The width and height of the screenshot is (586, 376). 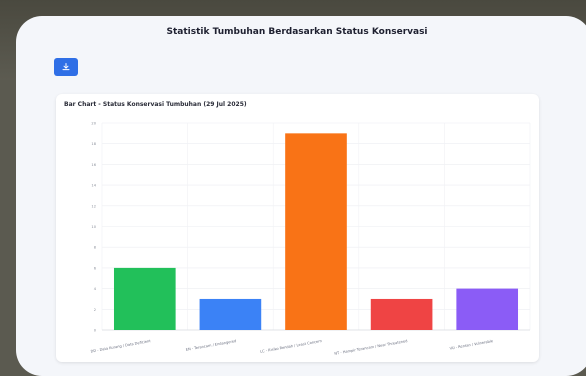 I want to click on y-tick-label: 4, so click(x=95, y=289).